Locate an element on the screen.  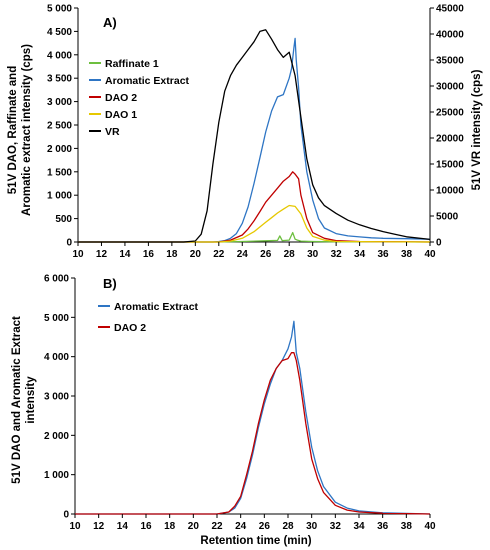
series-dao-1-line is located at coordinates (254, 223).